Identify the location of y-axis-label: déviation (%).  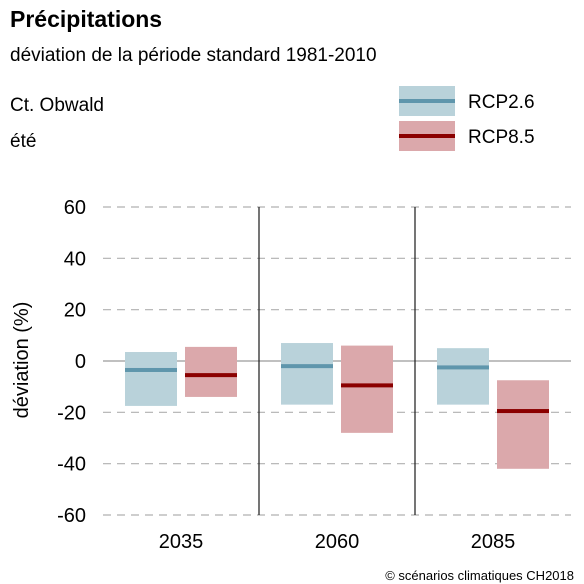
(22, 360).